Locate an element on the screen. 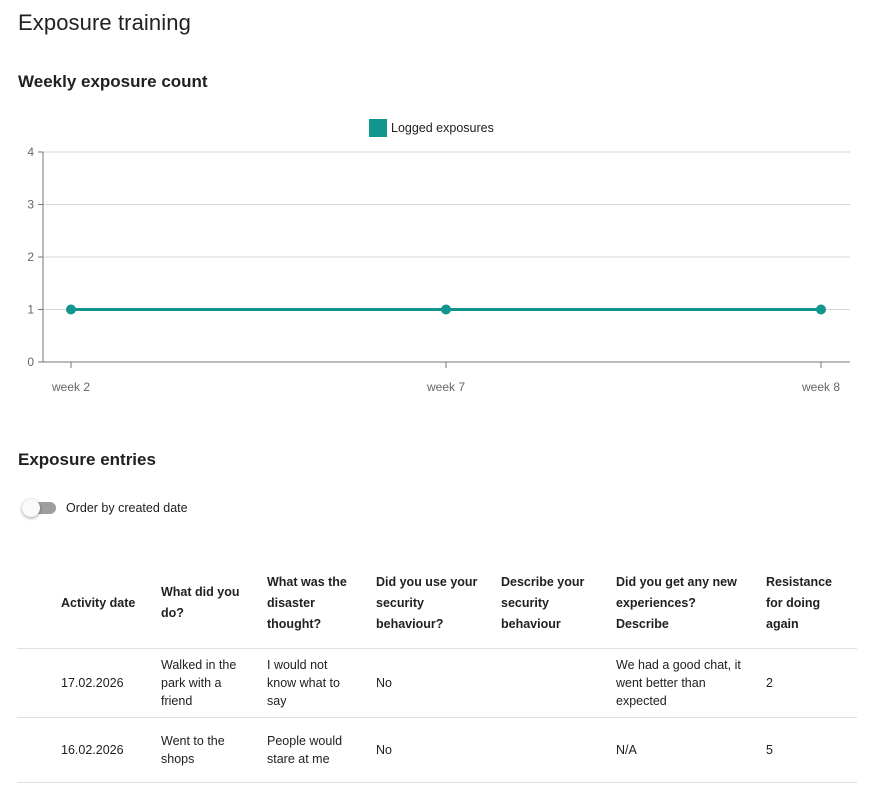  cell-activity-date: 16.02.2026 is located at coordinates (84, 750).